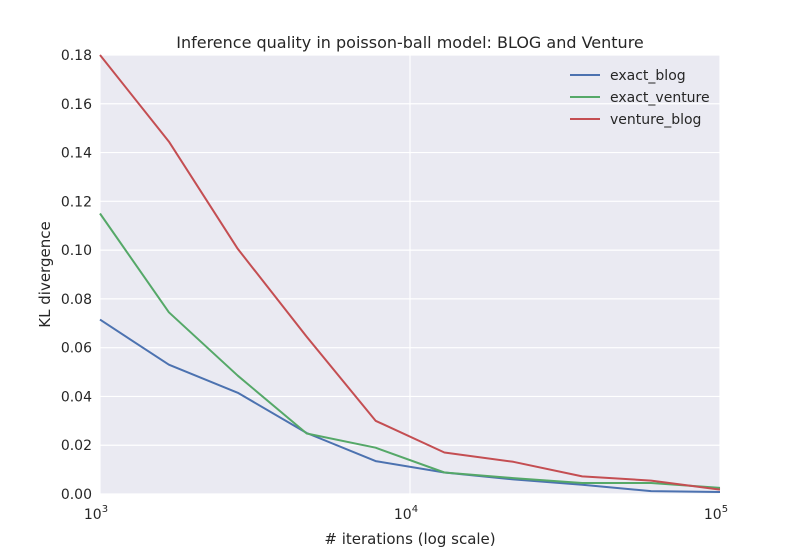 The width and height of the screenshot is (800, 550). I want to click on y-tick-label: 0.00, so click(76, 495).